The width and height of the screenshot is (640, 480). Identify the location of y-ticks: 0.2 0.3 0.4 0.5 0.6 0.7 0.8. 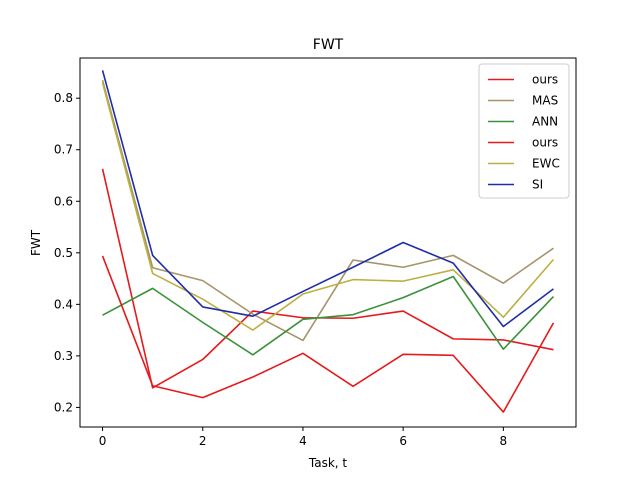
(67, 252).